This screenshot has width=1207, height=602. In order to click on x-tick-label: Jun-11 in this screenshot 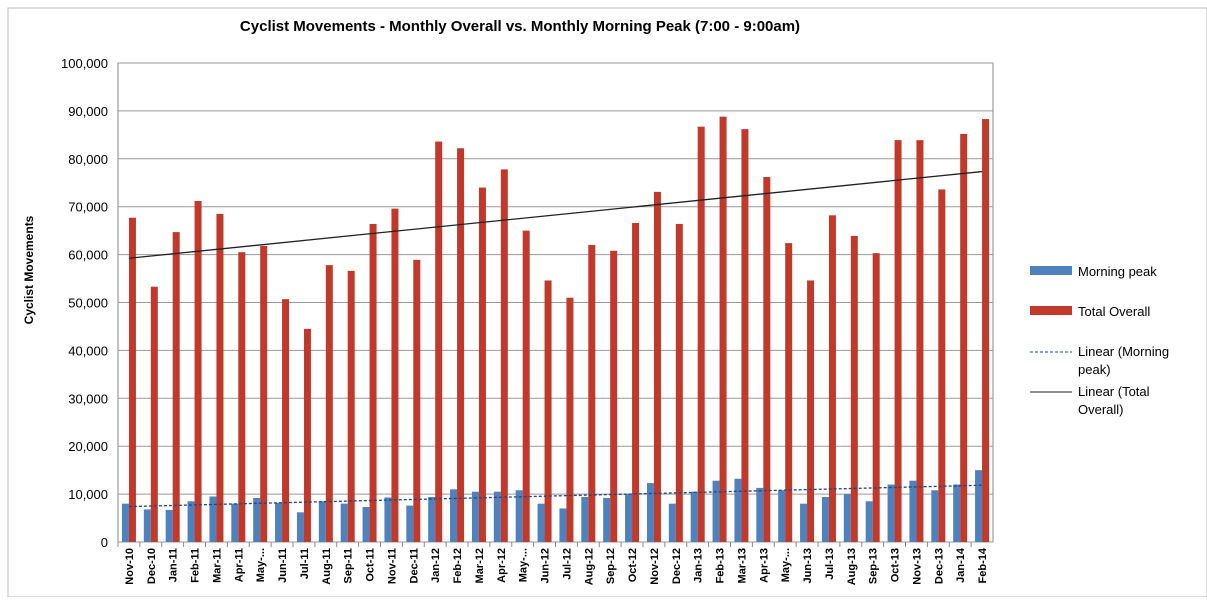, I will do `click(283, 565)`.